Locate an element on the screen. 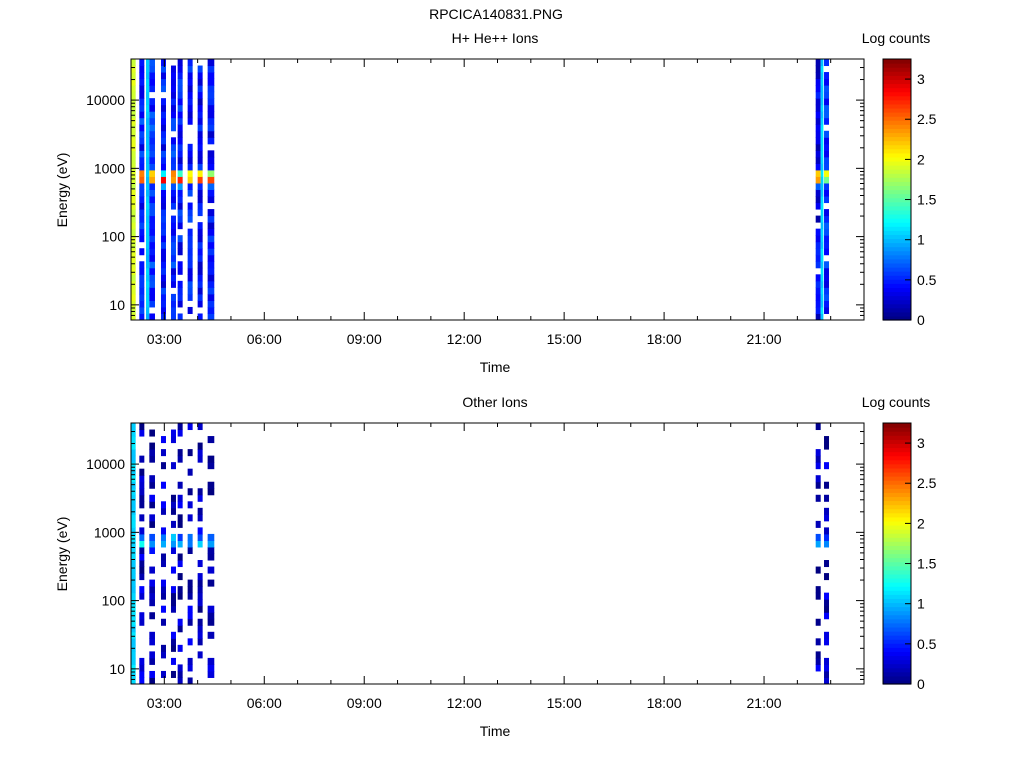 The height and width of the screenshot is (768, 1024). colorbar-label: Log counts is located at coordinates (896, 402).